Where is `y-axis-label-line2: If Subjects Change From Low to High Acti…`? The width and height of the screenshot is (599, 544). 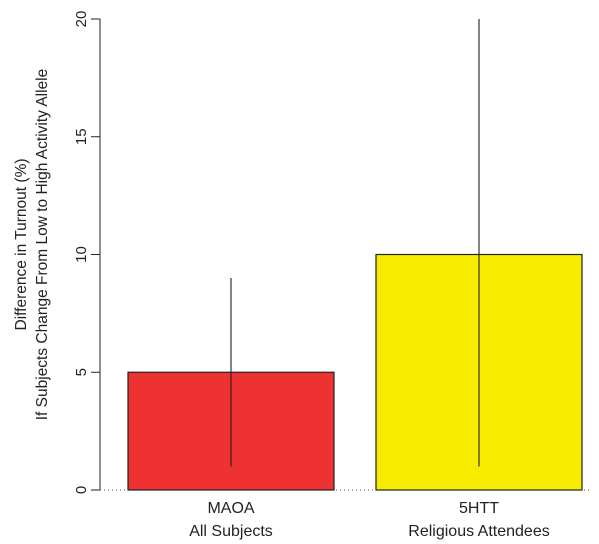 y-axis-label-line2: If Subjects Change From Low to High Acti… is located at coordinates (42, 245).